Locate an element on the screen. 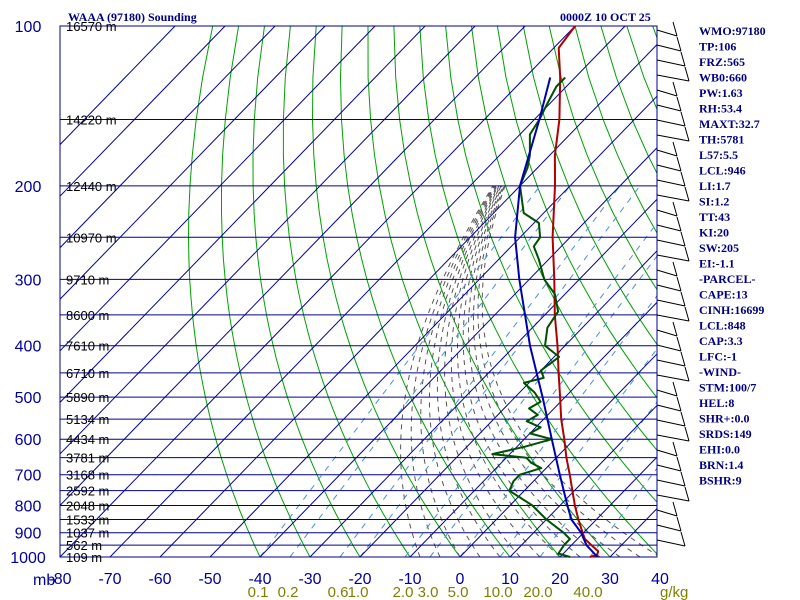  sounding-index: CAP:3.3 is located at coordinates (721, 341).